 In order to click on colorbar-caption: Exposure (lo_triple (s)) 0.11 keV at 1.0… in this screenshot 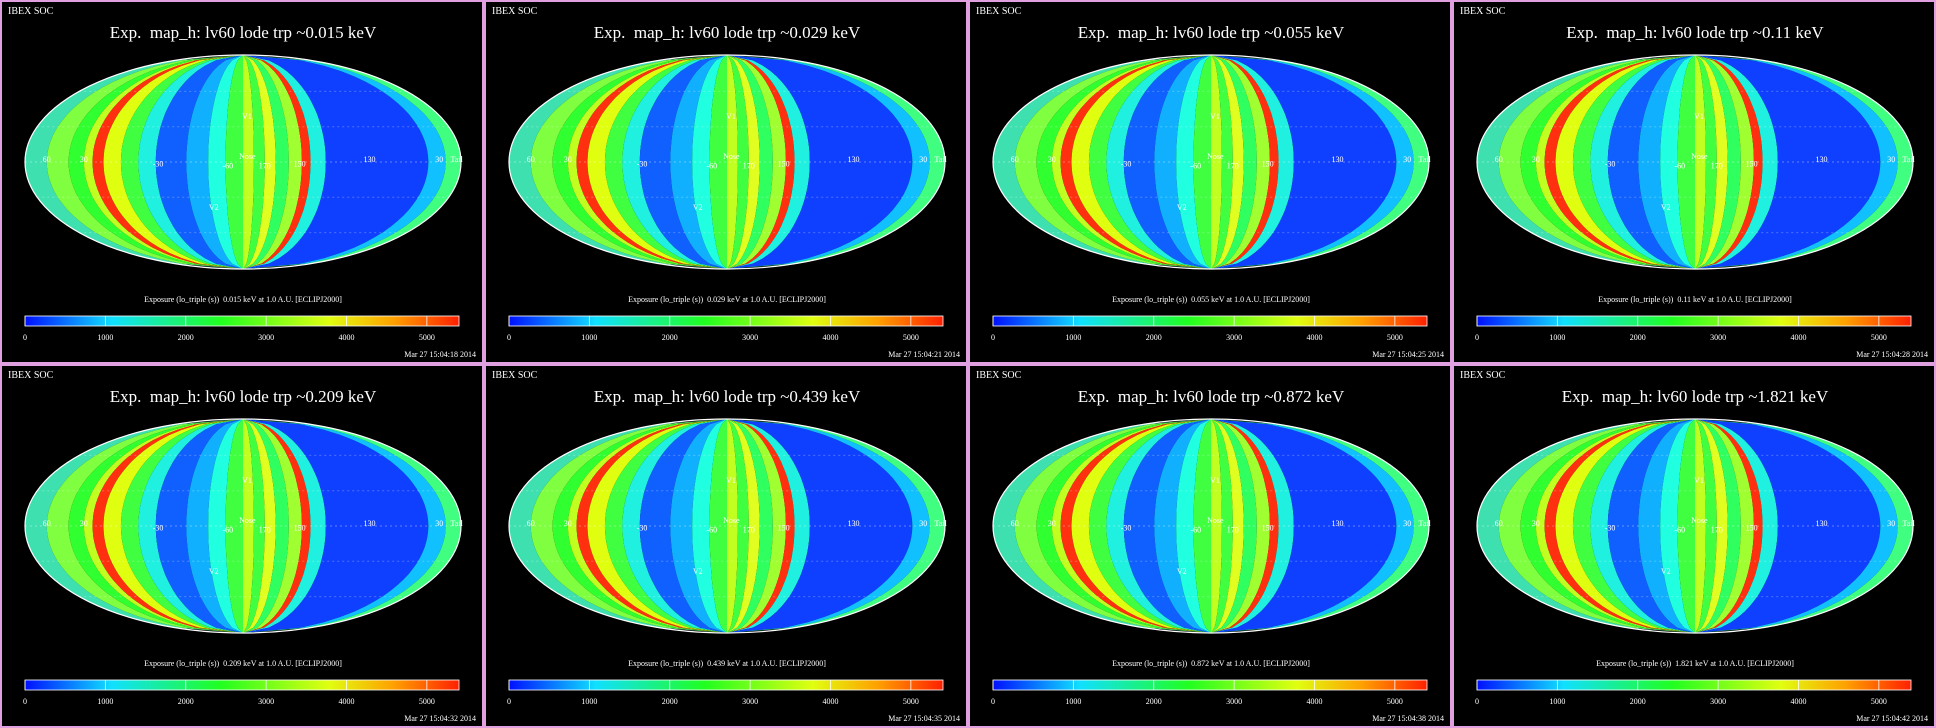, I will do `click(1695, 299)`.